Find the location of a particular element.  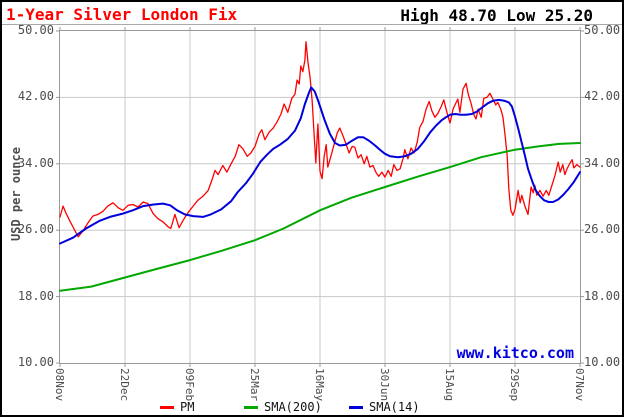

x-tick-label: 29Sep is located at coordinates (514, 385).